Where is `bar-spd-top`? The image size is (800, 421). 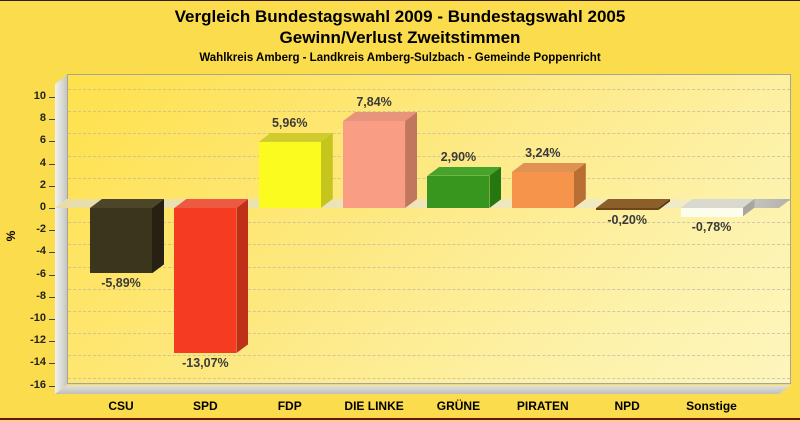 bar-spd-top is located at coordinates (211, 203).